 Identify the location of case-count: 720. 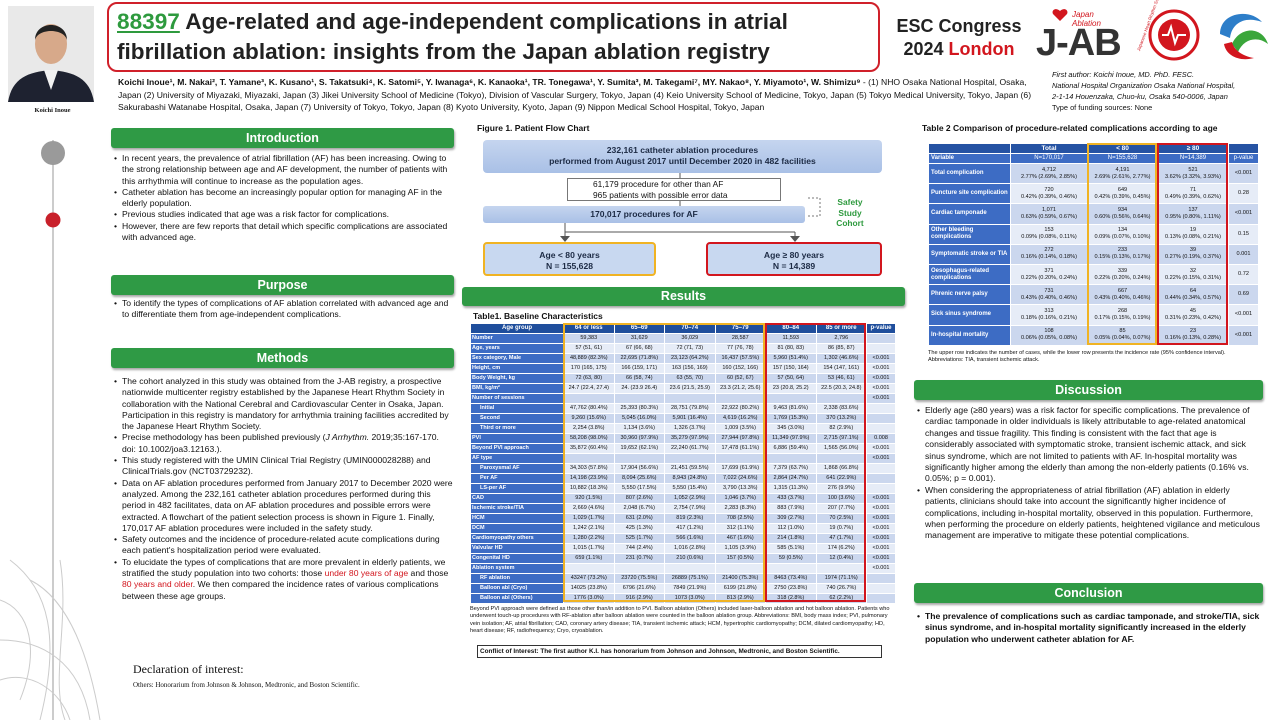
(1049, 189).